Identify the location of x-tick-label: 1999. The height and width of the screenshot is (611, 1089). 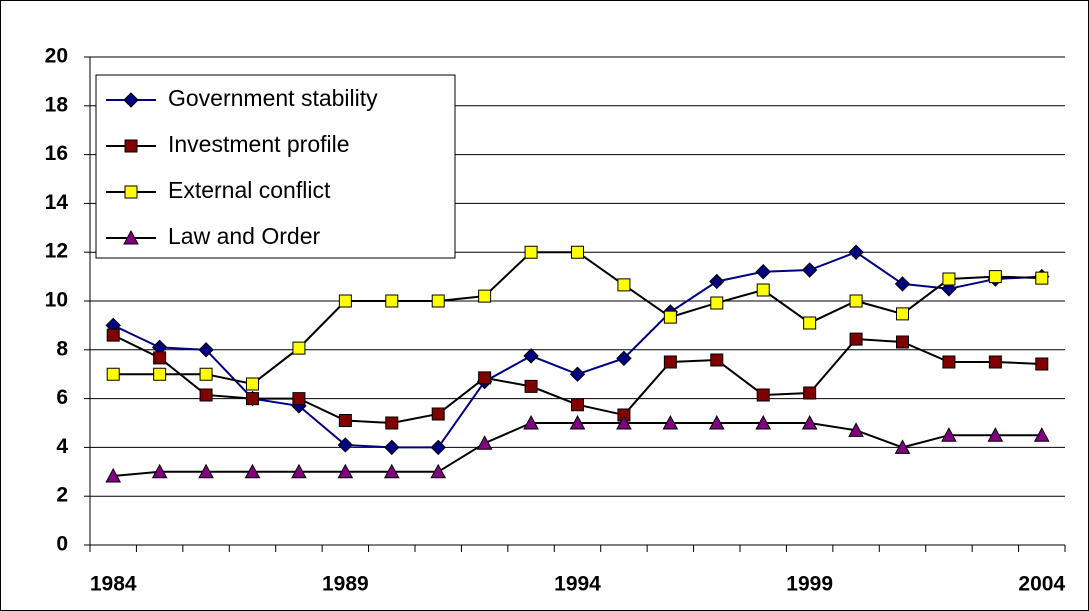
(809, 584).